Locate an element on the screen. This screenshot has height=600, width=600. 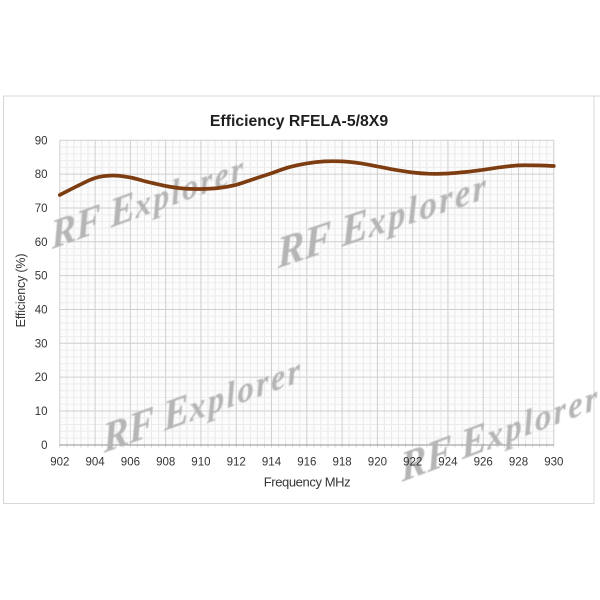
svg-text: 926 is located at coordinates (483, 462).